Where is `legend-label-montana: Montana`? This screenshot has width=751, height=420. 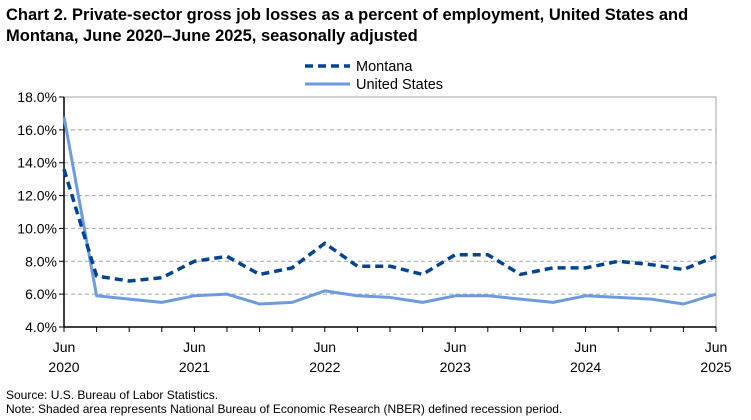 legend-label-montana: Montana is located at coordinates (384, 67).